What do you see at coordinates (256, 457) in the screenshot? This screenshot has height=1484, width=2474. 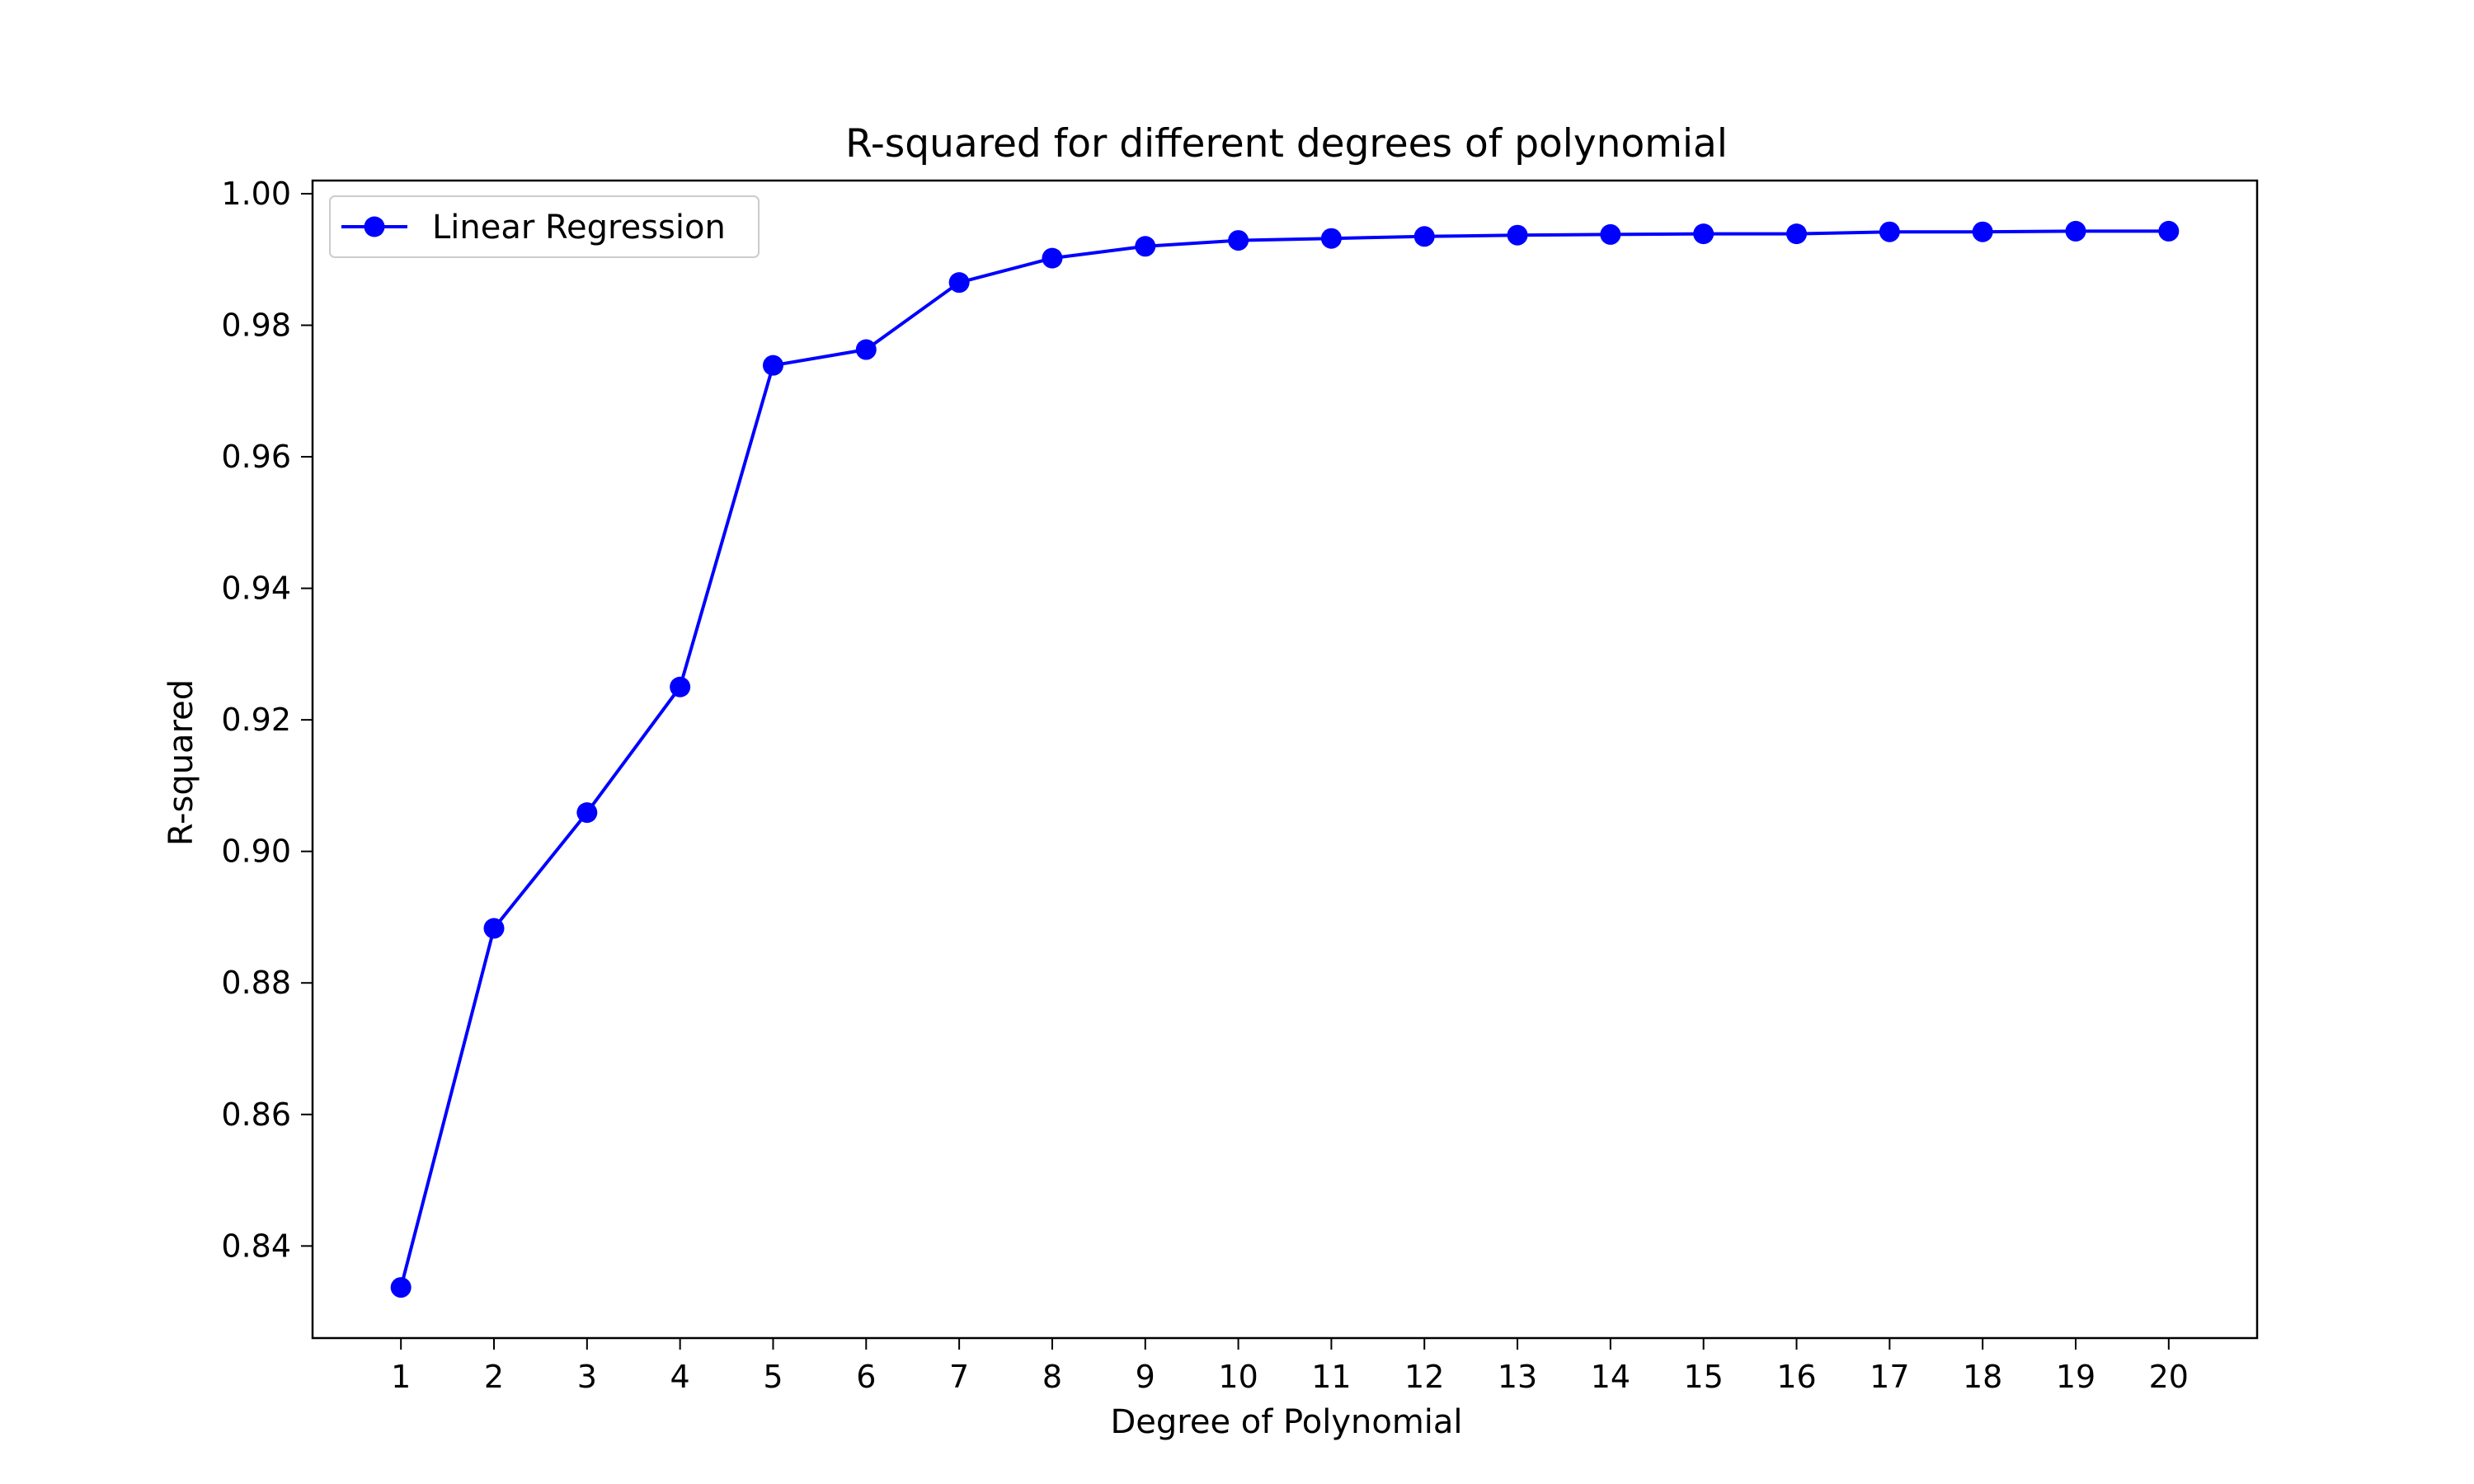 I see `y-tick-label: 0.96` at bounding box center [256, 457].